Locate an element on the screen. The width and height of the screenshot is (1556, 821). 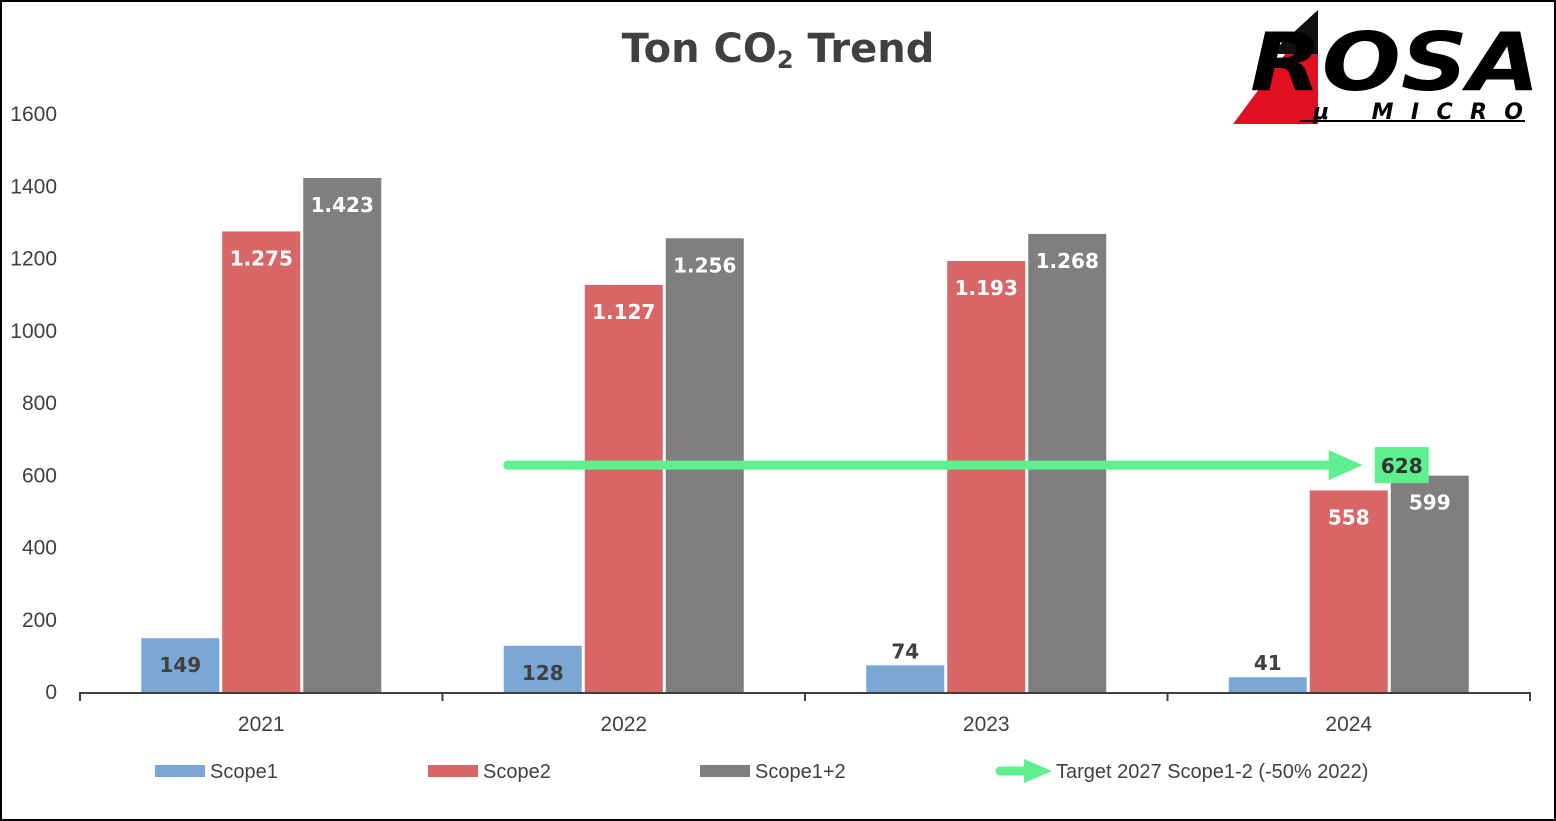
legend-arrow-head is located at coordinates (1038, 771).